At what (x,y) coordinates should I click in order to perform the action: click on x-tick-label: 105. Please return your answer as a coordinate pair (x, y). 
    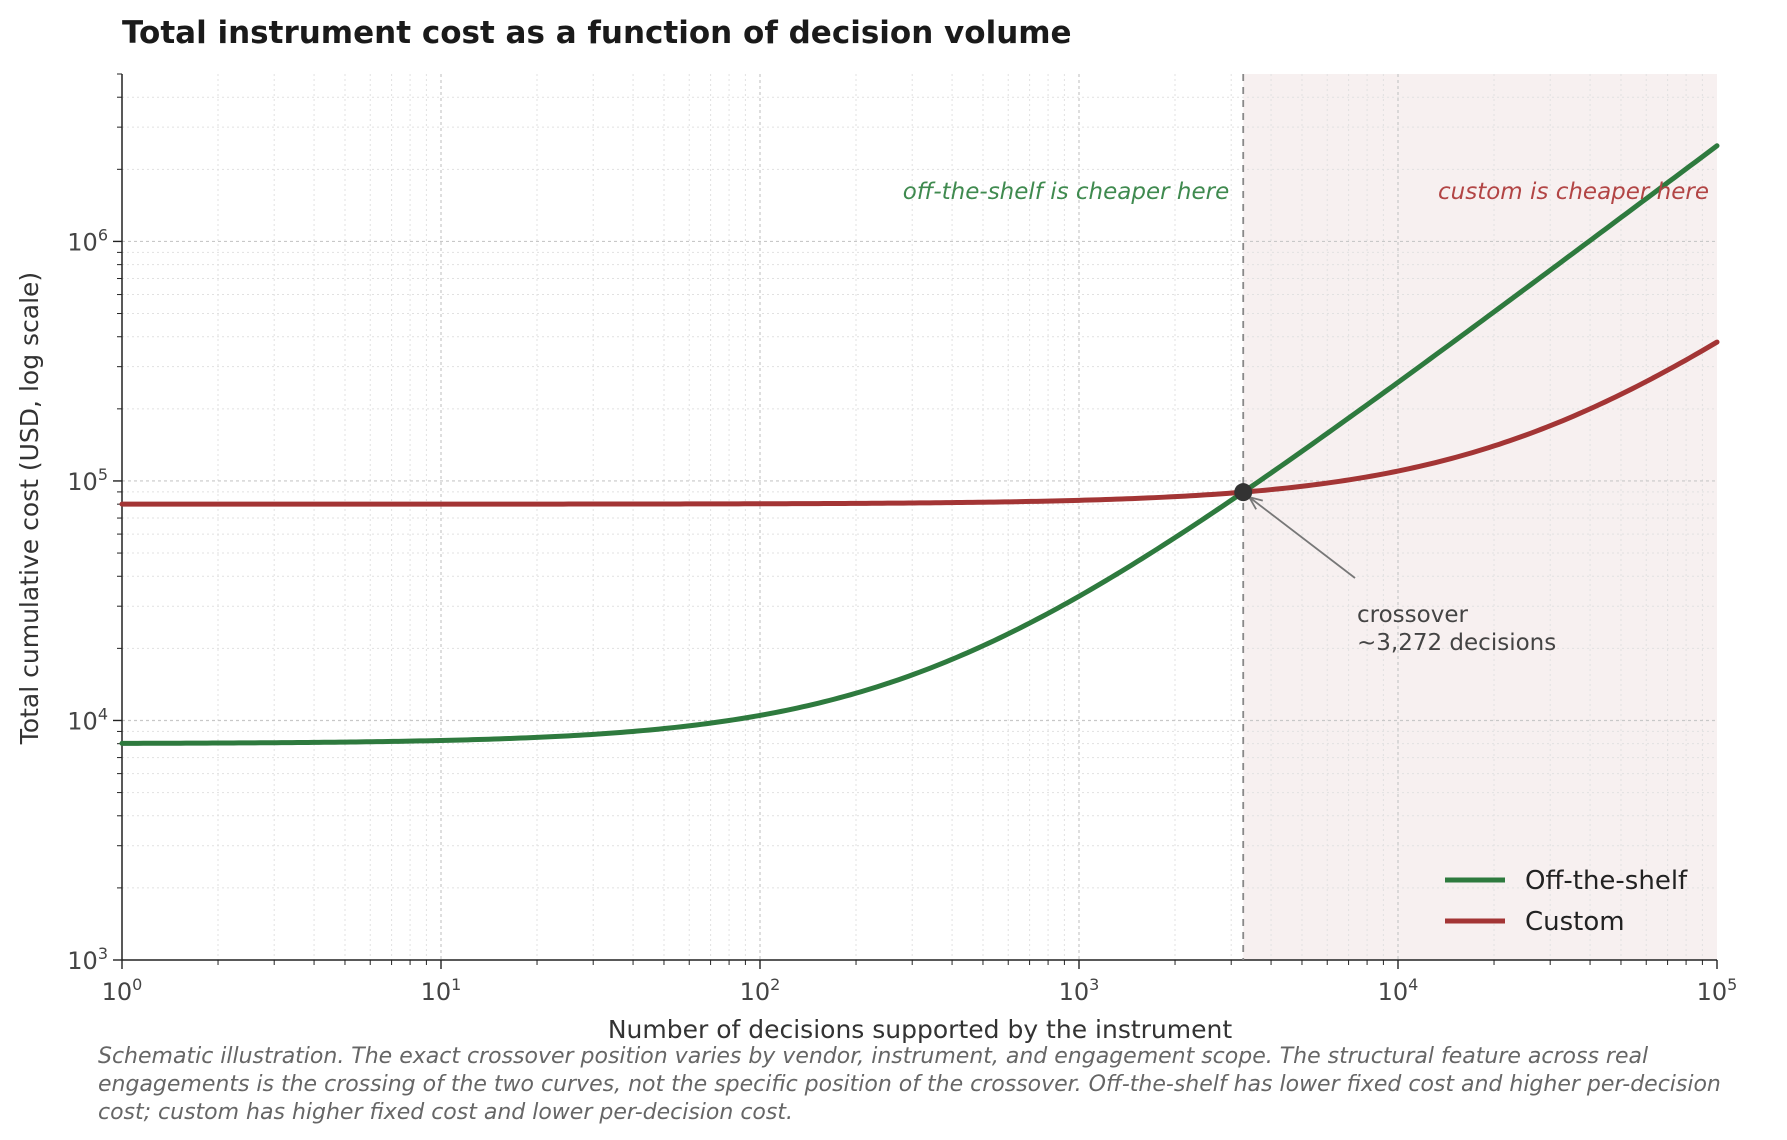
    Looking at the image, I should click on (1717, 990).